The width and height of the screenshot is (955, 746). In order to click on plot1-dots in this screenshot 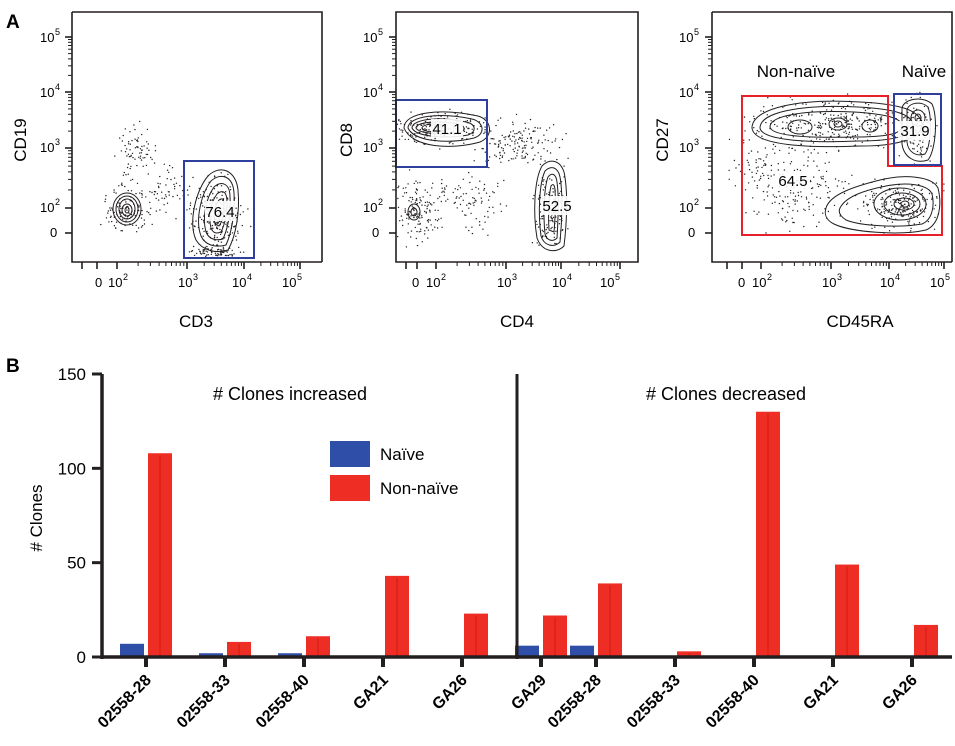, I will do `click(176, 189)`.